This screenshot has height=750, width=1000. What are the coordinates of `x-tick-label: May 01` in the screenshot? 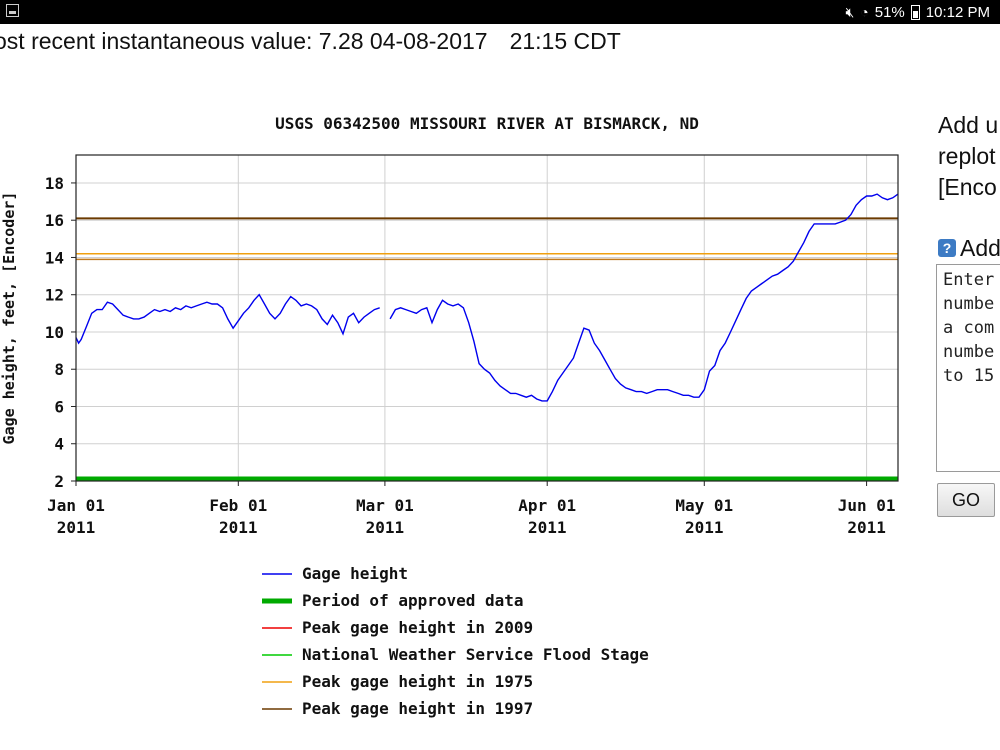 It's located at (704, 505).